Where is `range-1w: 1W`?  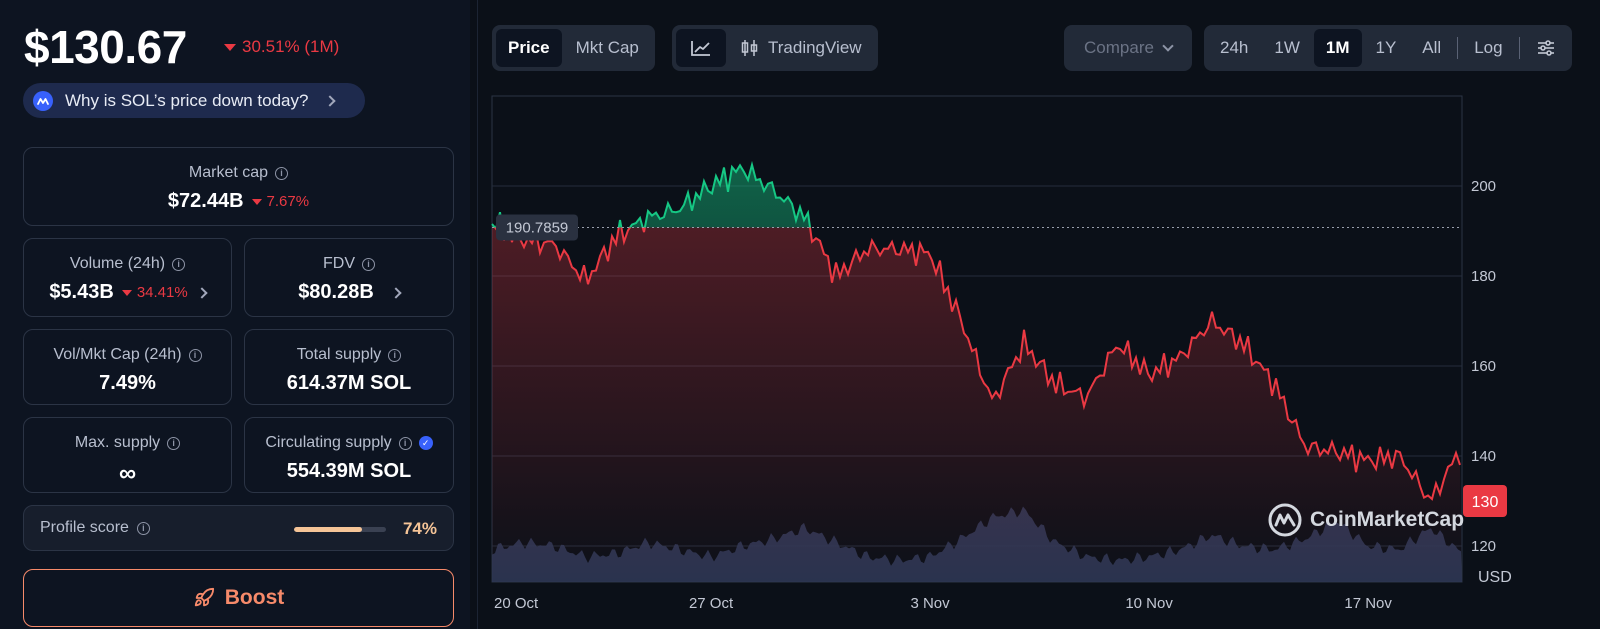
range-1w: 1W is located at coordinates (1287, 47).